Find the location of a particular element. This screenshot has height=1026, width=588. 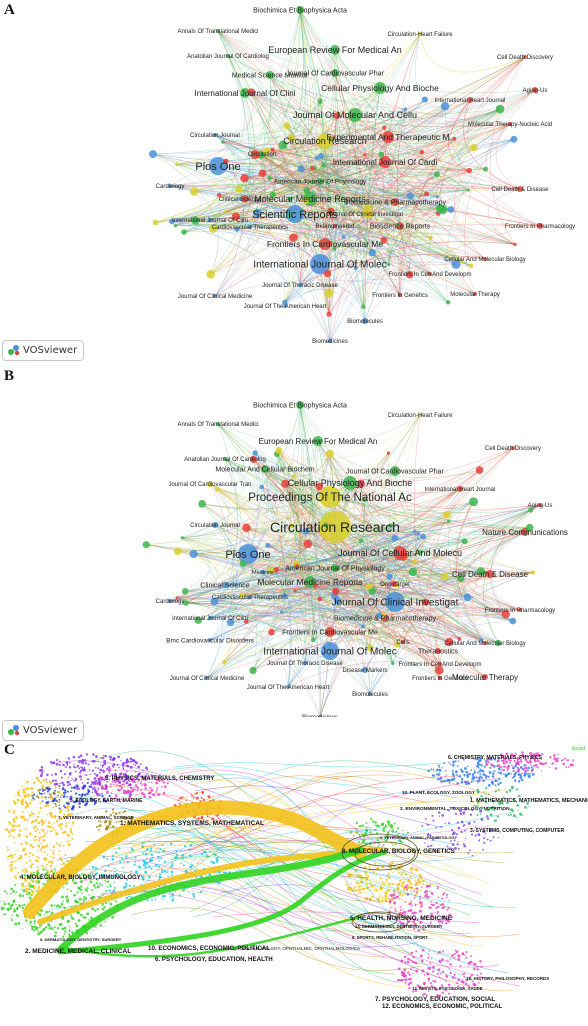

journal-label: Biomedicines is located at coordinates (330, 342).